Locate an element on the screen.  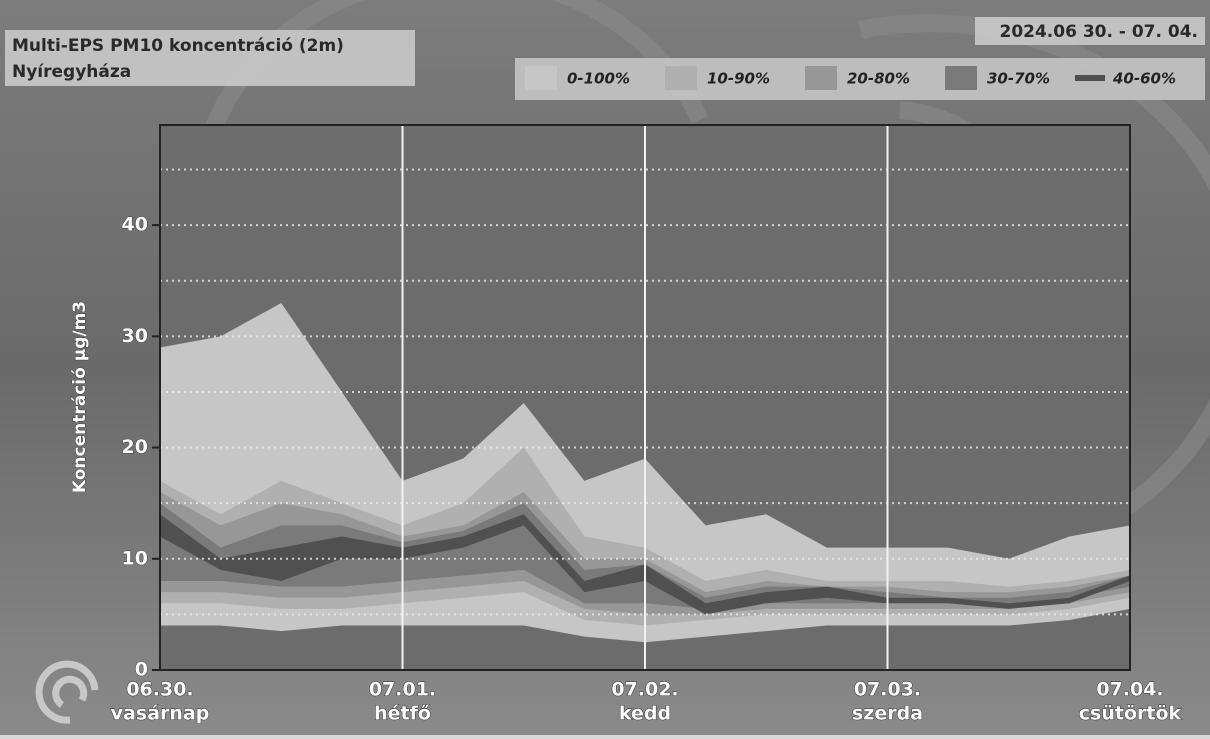
x-tick-sublabel: csütörtök is located at coordinates (1130, 714).